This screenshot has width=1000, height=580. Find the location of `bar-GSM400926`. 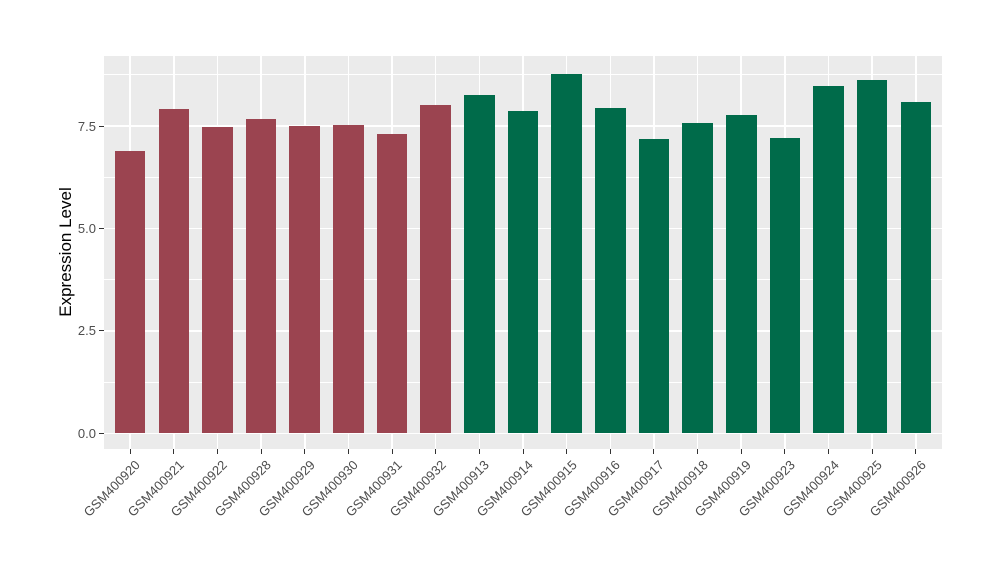

bar-GSM400926 is located at coordinates (916, 267).